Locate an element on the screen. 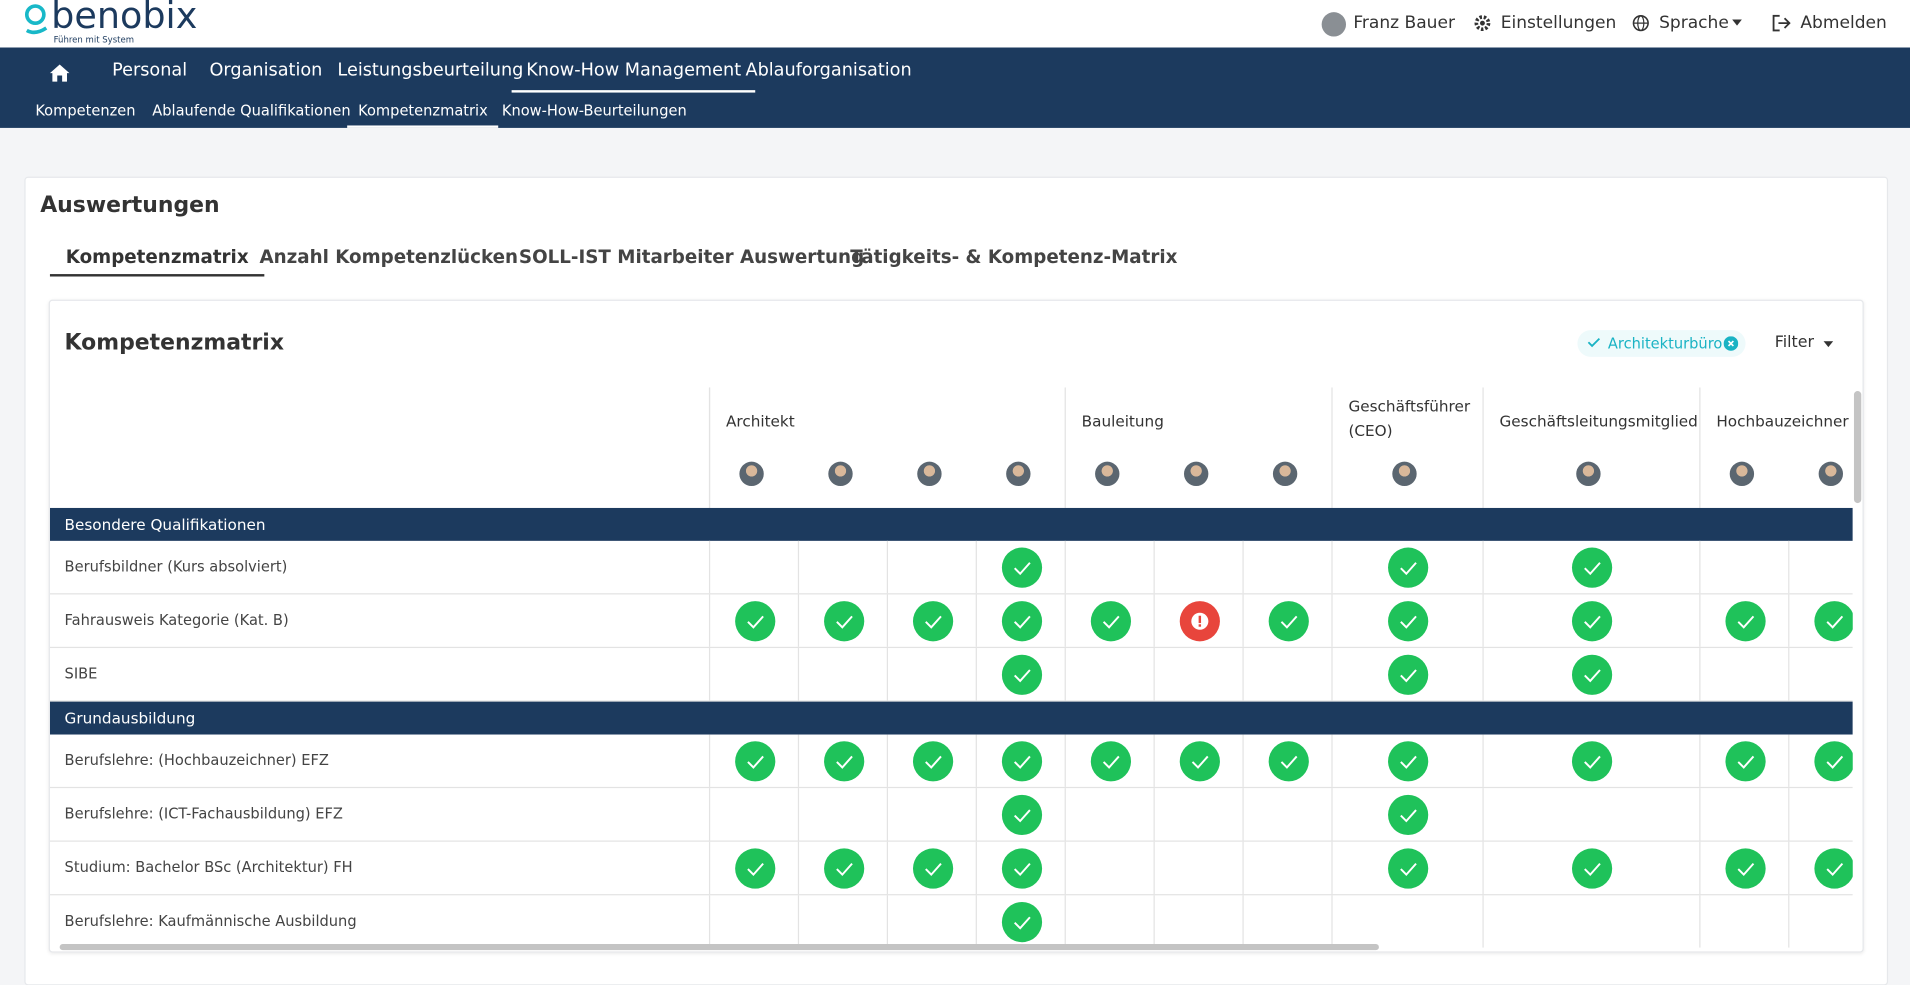  tab: SOLL-IST Mitarbeiter Auswertung is located at coordinates (691, 257).